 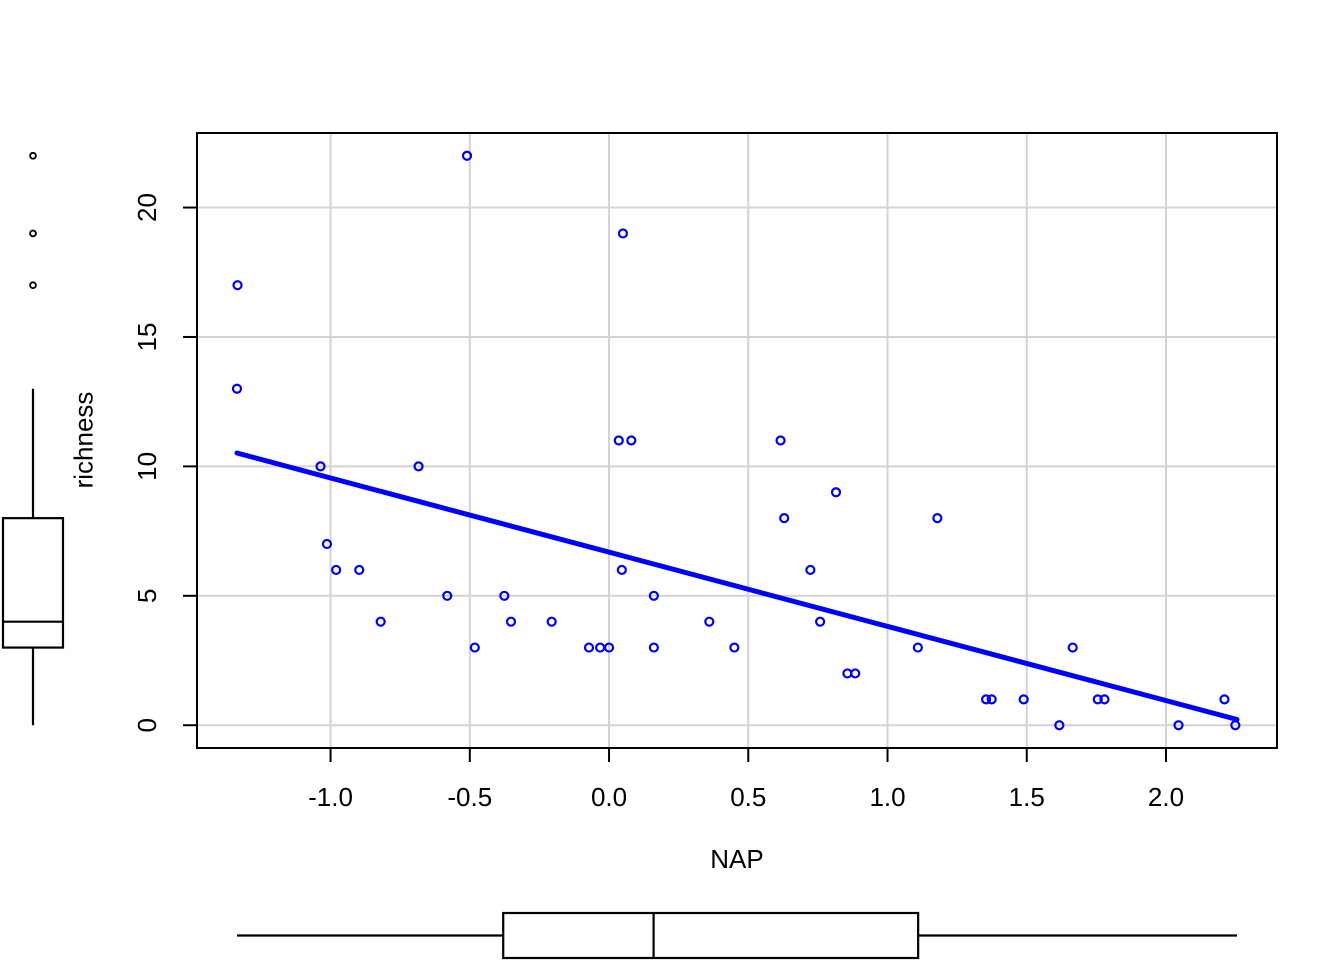 I want to click on y-tick-label: 0, so click(x=147, y=725).